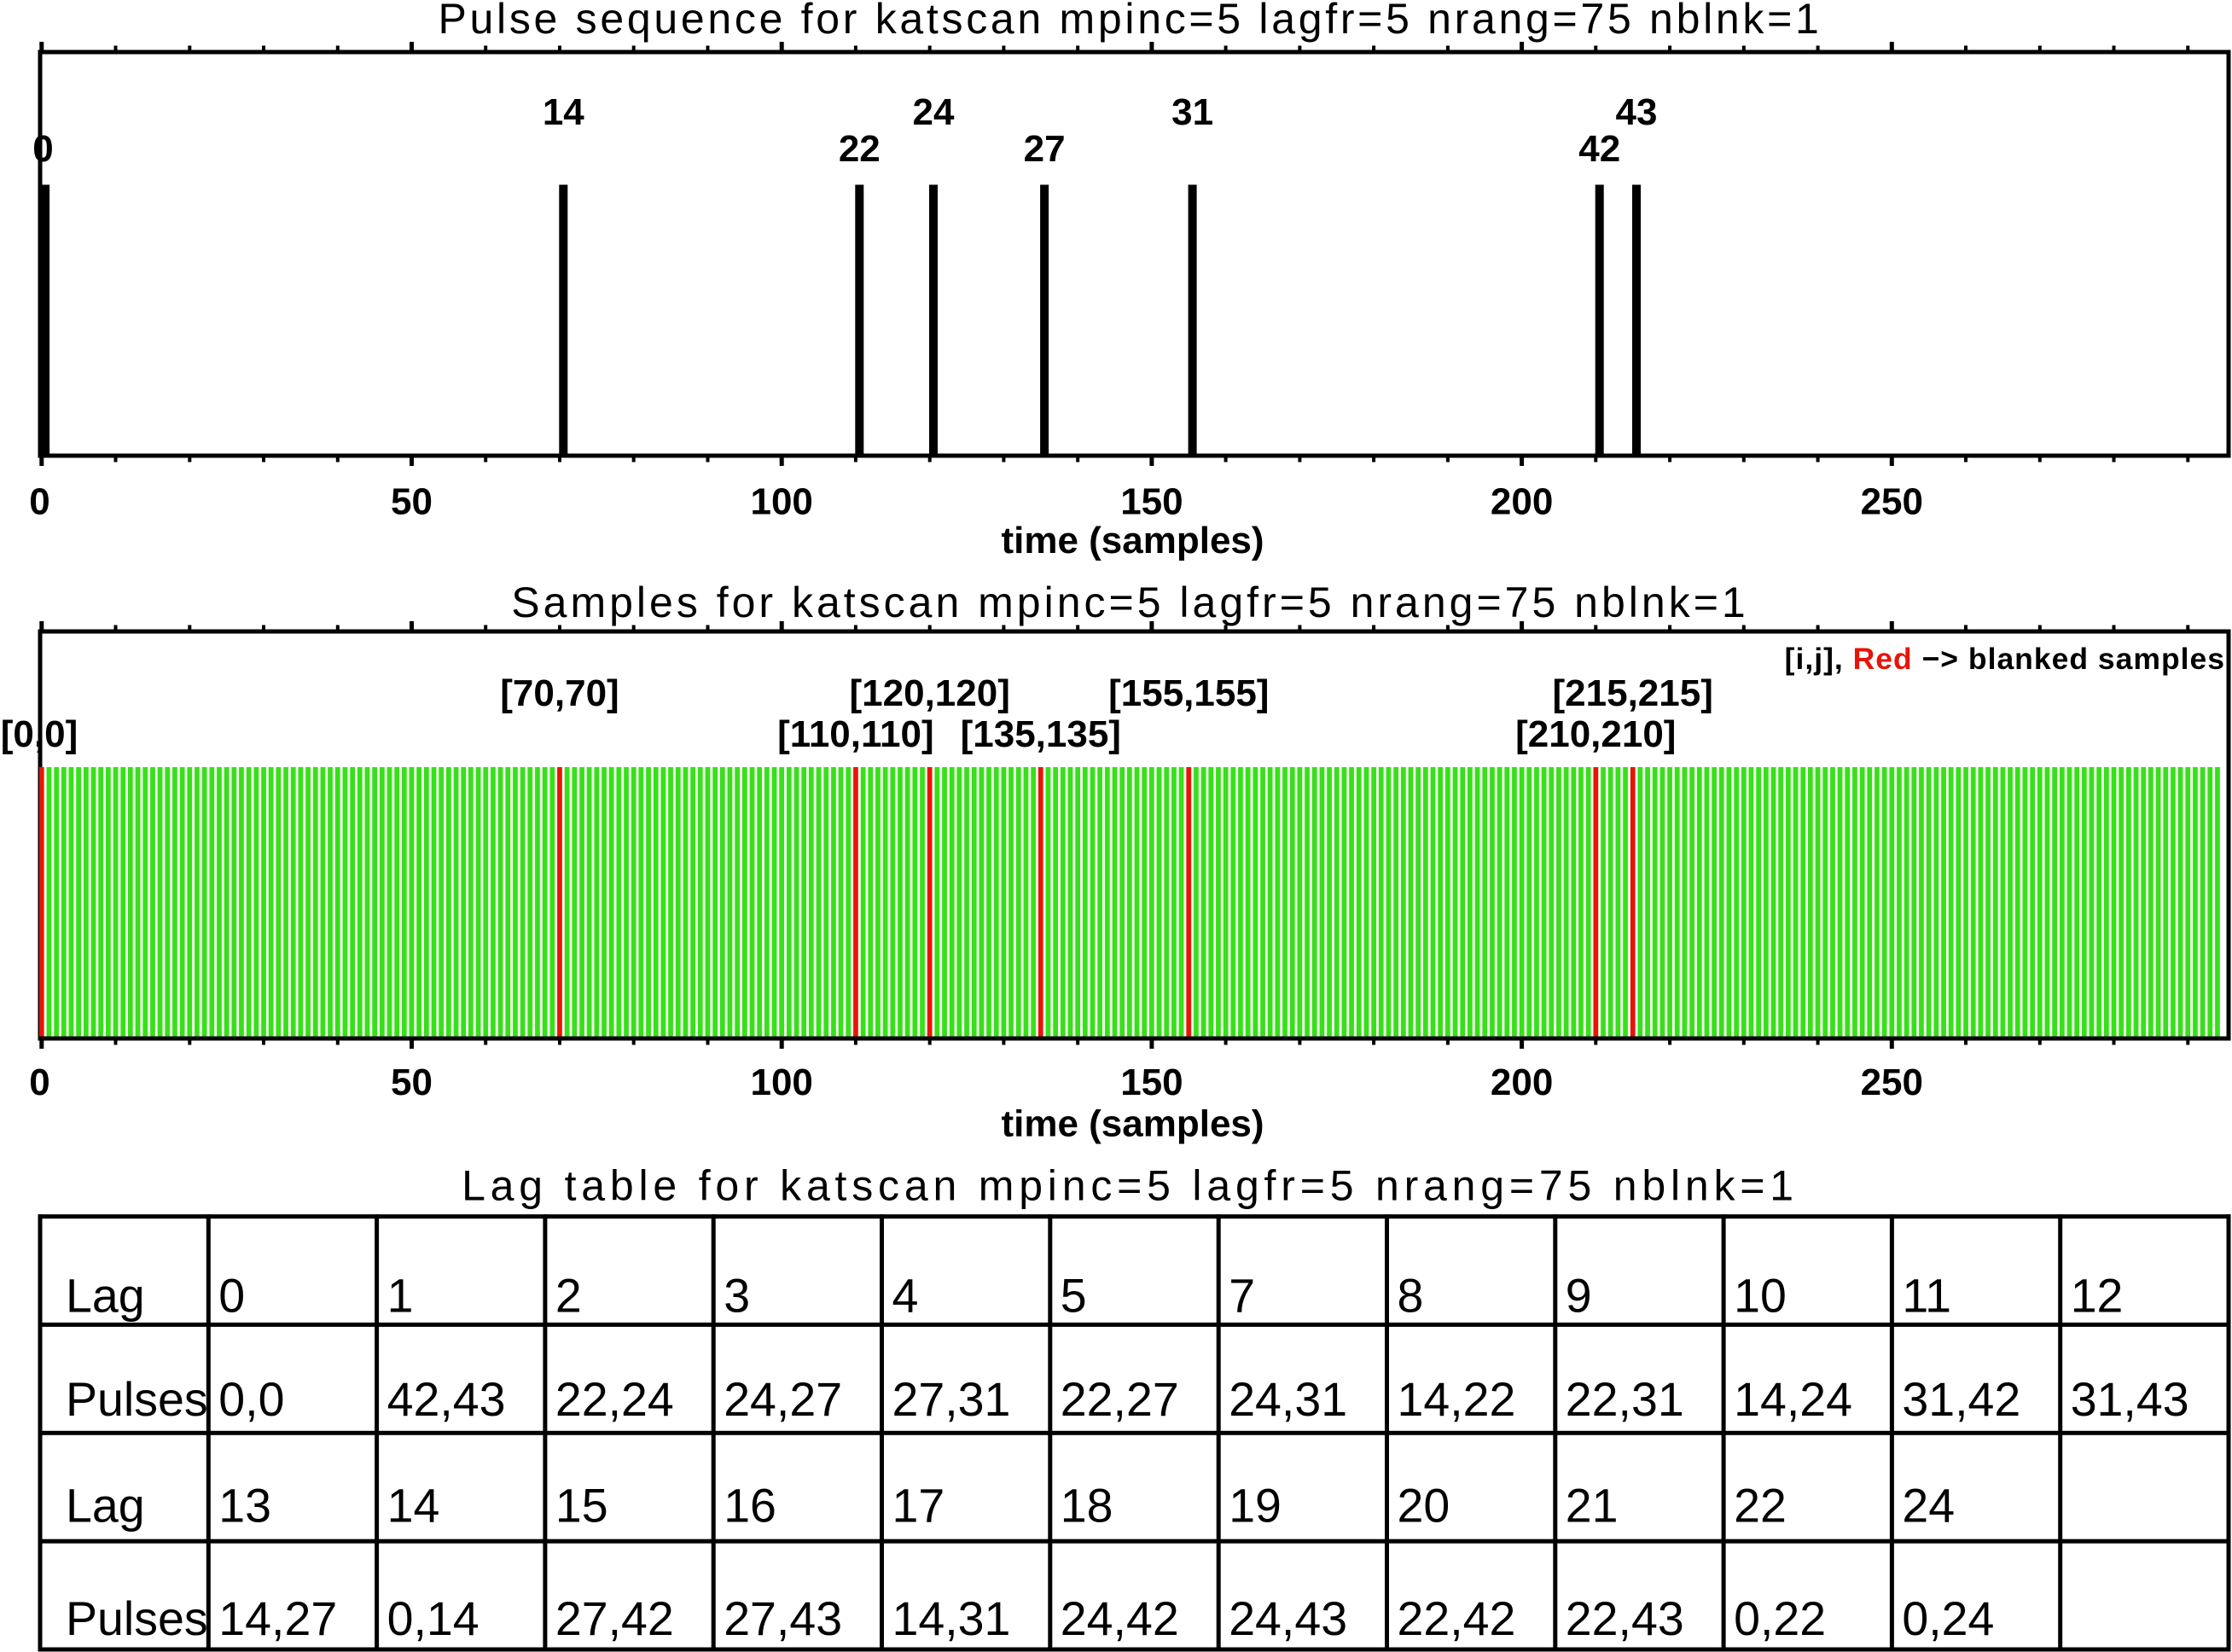 This screenshot has width=2232, height=1652. What do you see at coordinates (400, 1296) in the screenshot?
I see `svg-text: 1` at bounding box center [400, 1296].